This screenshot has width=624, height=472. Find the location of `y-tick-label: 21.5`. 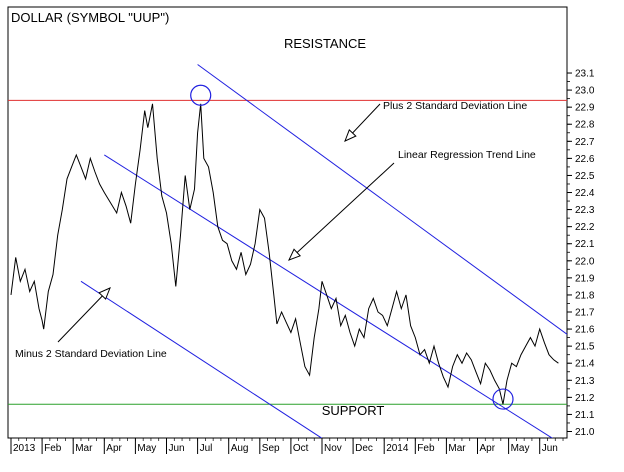

y-tick-label: 21.5 is located at coordinates (585, 347).